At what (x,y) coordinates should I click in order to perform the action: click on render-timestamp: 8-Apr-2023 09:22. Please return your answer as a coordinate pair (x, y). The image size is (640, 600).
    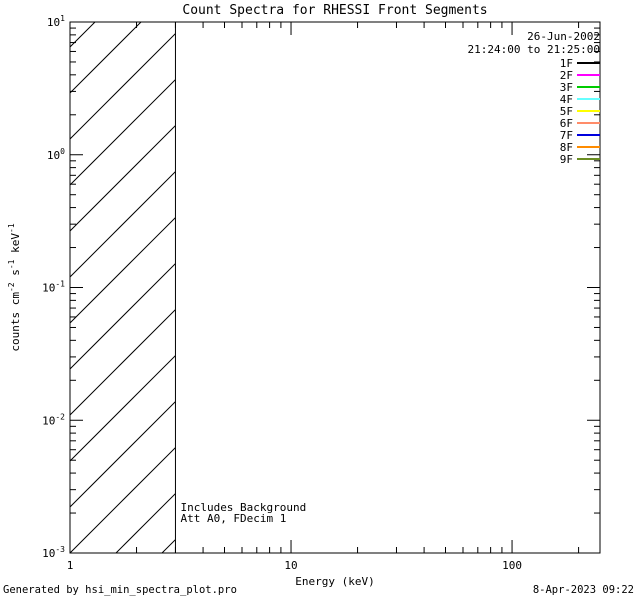
    Looking at the image, I should click on (583, 590).